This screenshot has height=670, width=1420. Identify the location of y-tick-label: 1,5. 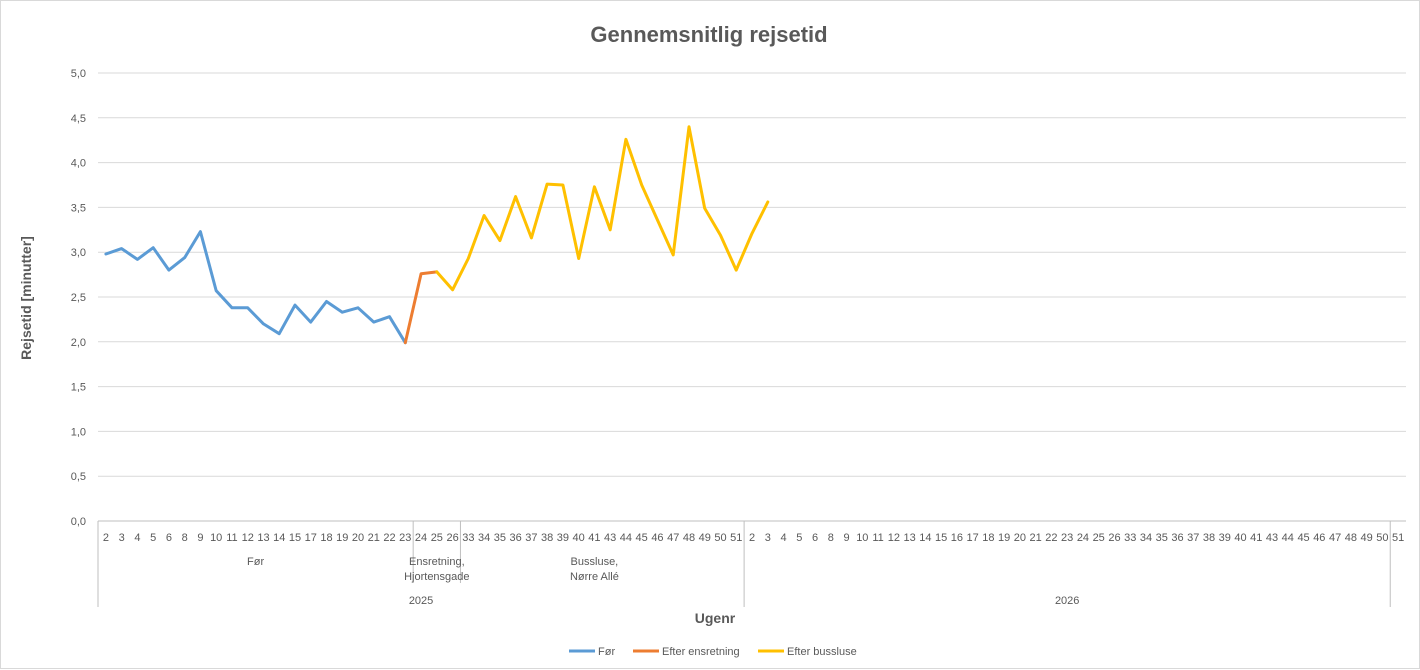
(78, 388).